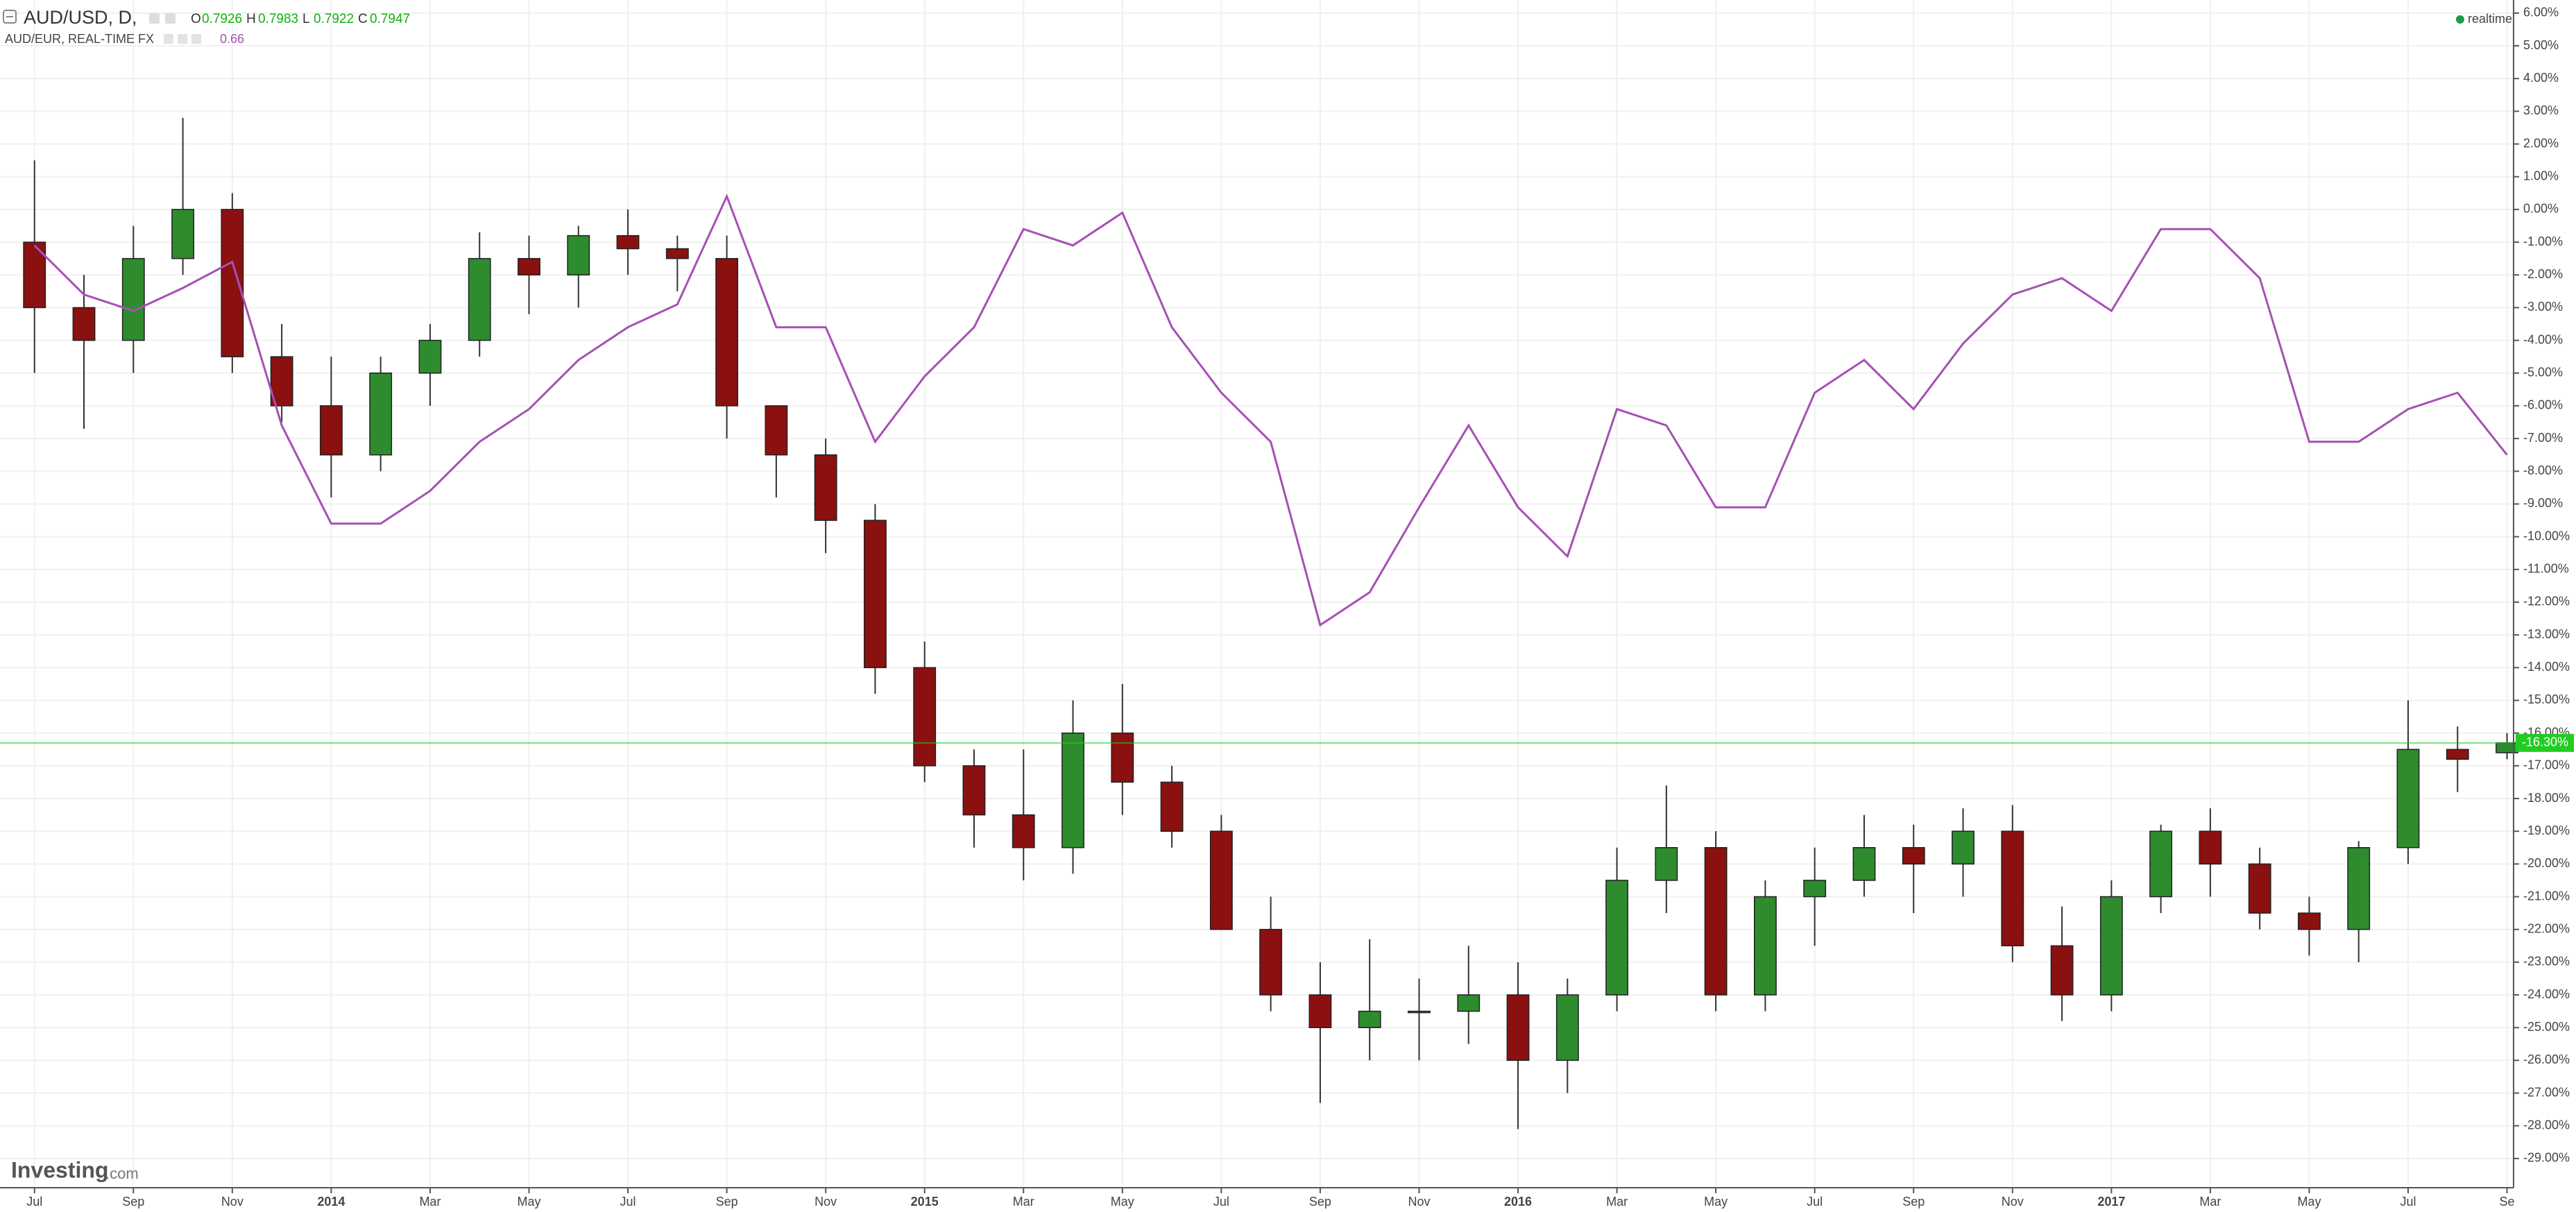  Describe the element at coordinates (1518, 1202) in the screenshot. I see `x-tick-label: 2016` at that location.